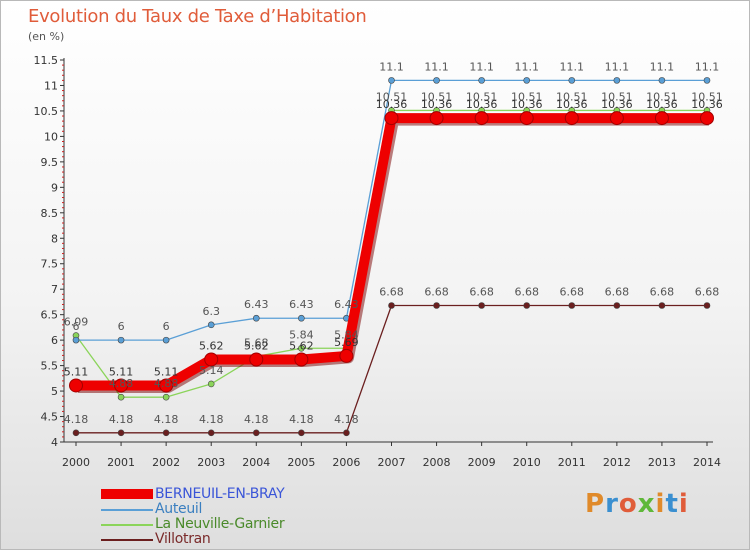  What do you see at coordinates (54, 289) in the screenshot?
I see `y-tick-label: 7` at bounding box center [54, 289].